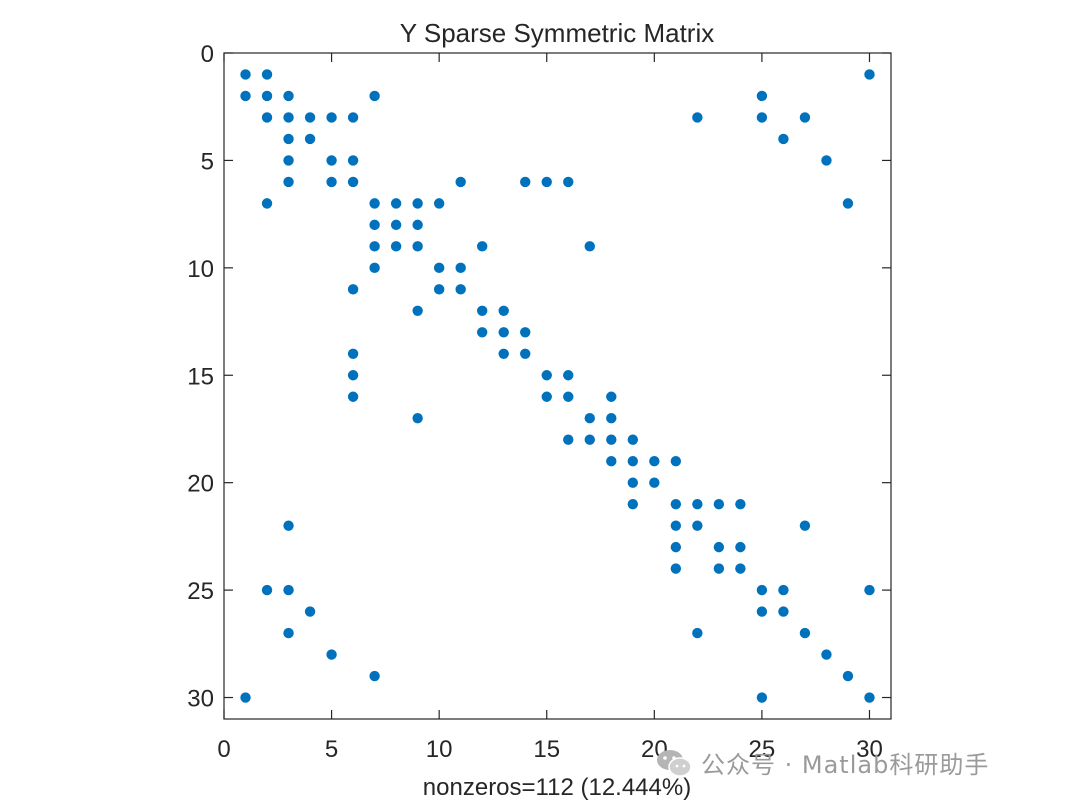  What do you see at coordinates (674, 763) in the screenshot?
I see `wechat-icon` at bounding box center [674, 763].